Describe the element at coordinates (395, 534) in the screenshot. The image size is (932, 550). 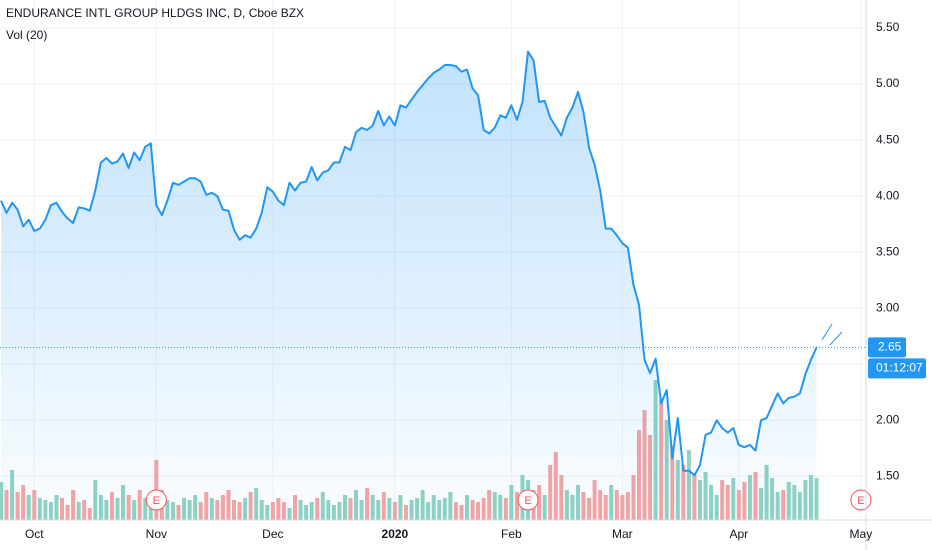
I see `x-tick-label: 2020` at that location.